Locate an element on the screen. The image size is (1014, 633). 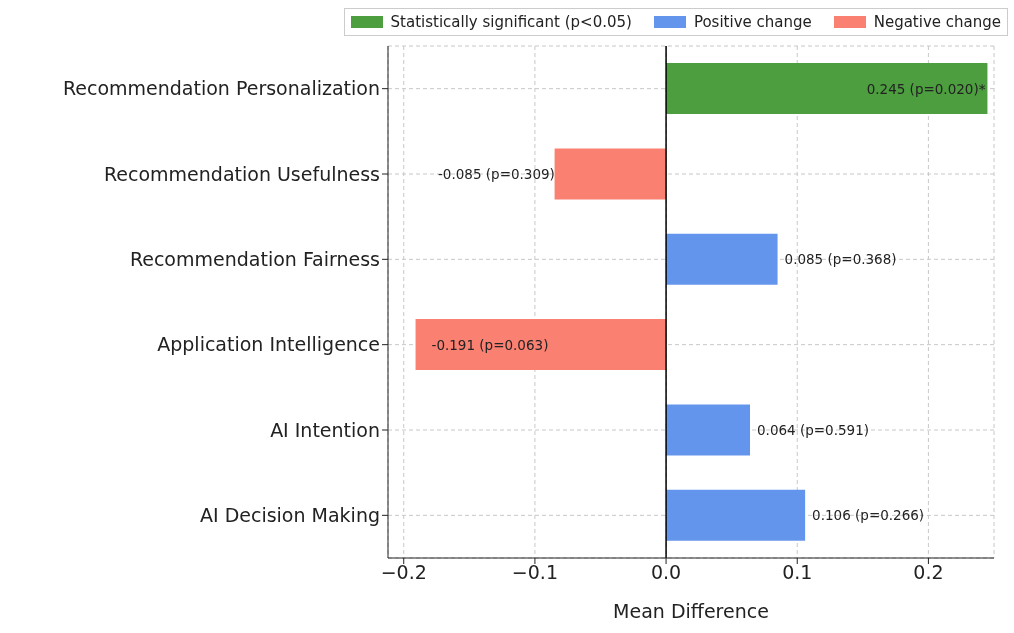
y-tick-label: AI Decision Making is located at coordinates (290, 515).